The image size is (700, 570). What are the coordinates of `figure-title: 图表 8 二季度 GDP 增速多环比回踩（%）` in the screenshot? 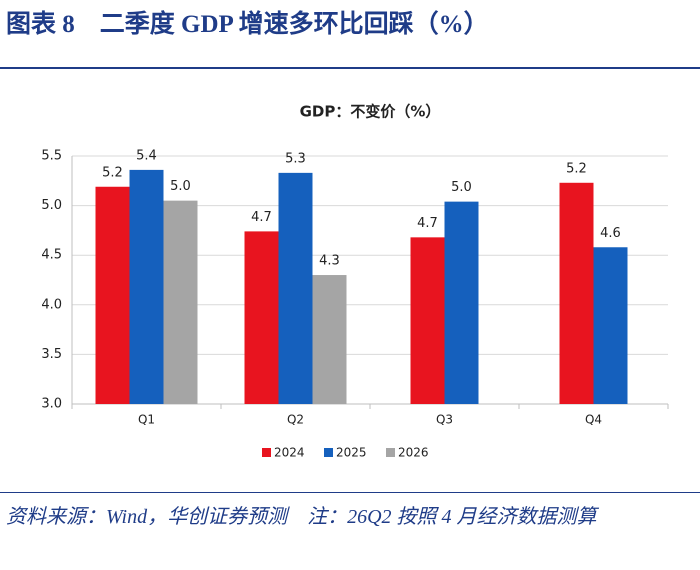 It's located at (247, 24).